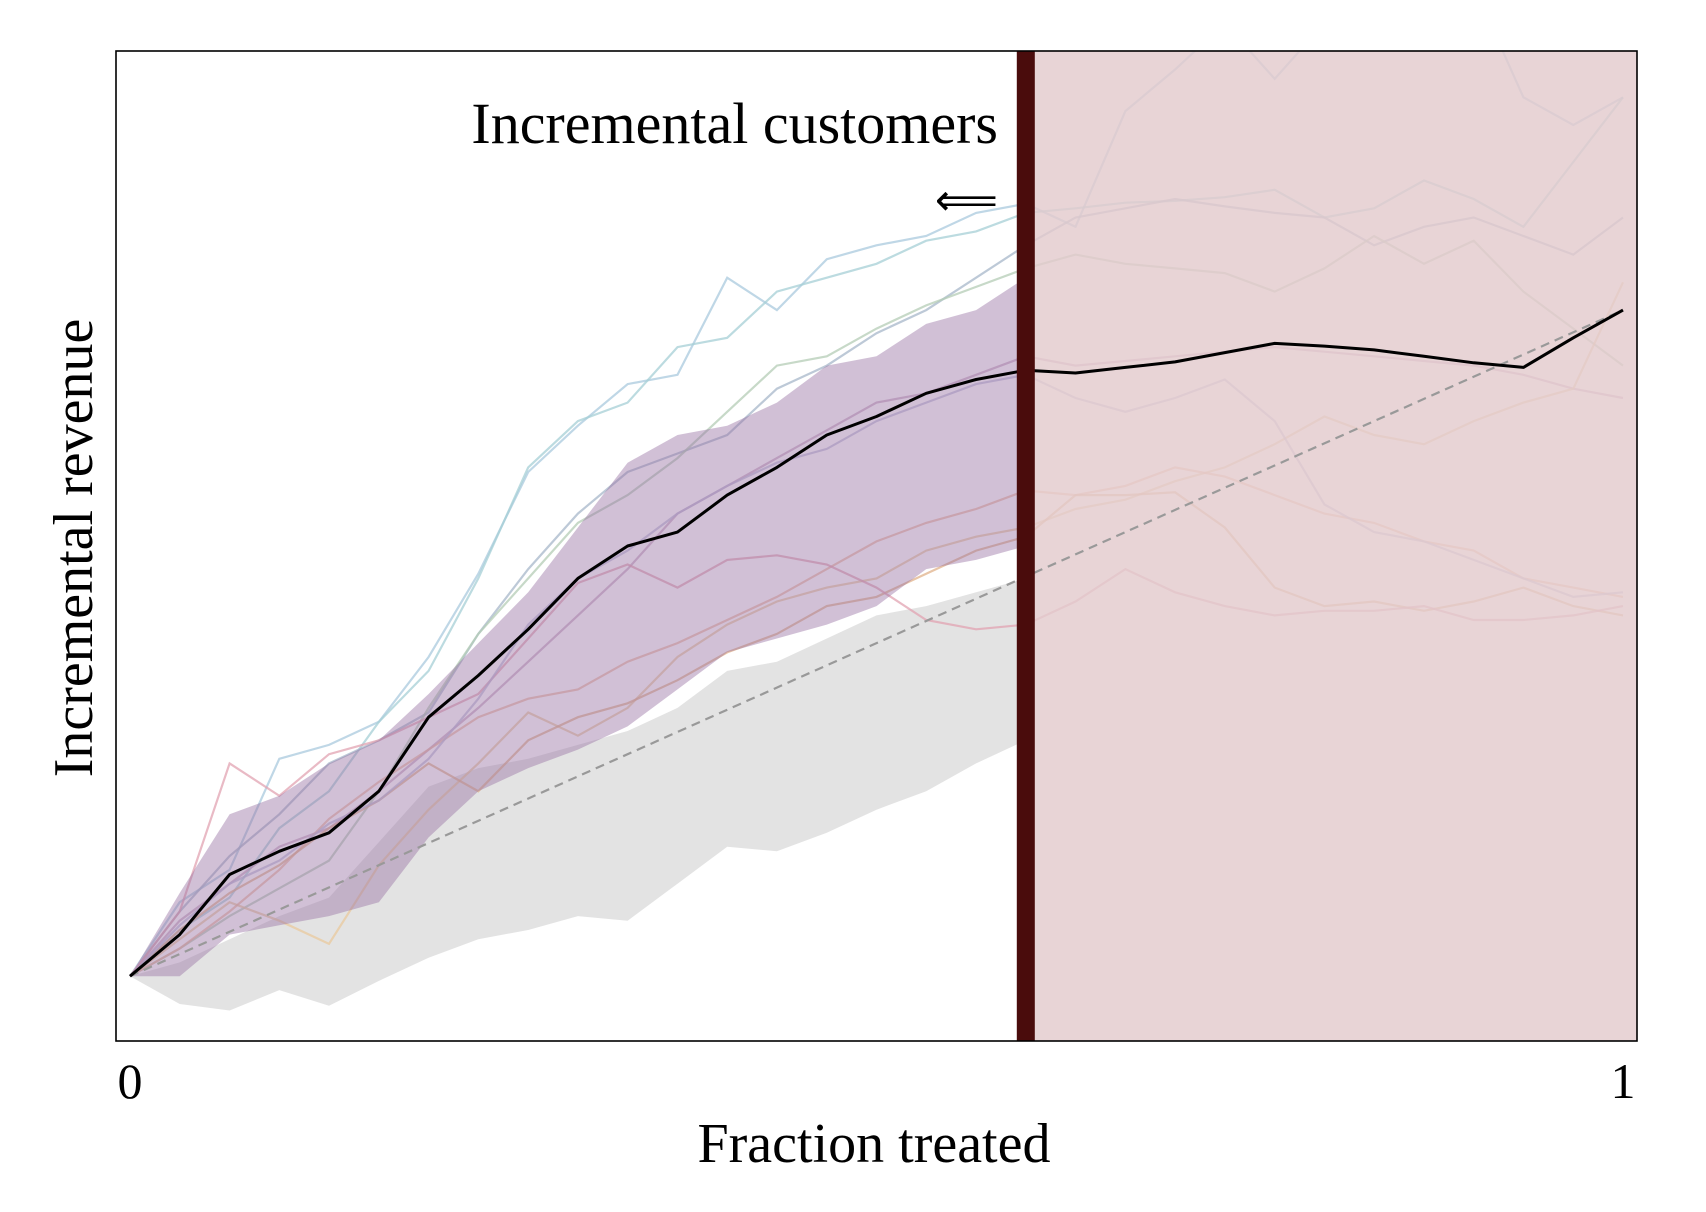  Describe the element at coordinates (874, 1144) in the screenshot. I see `x-axis-label: Fraction treated` at that location.